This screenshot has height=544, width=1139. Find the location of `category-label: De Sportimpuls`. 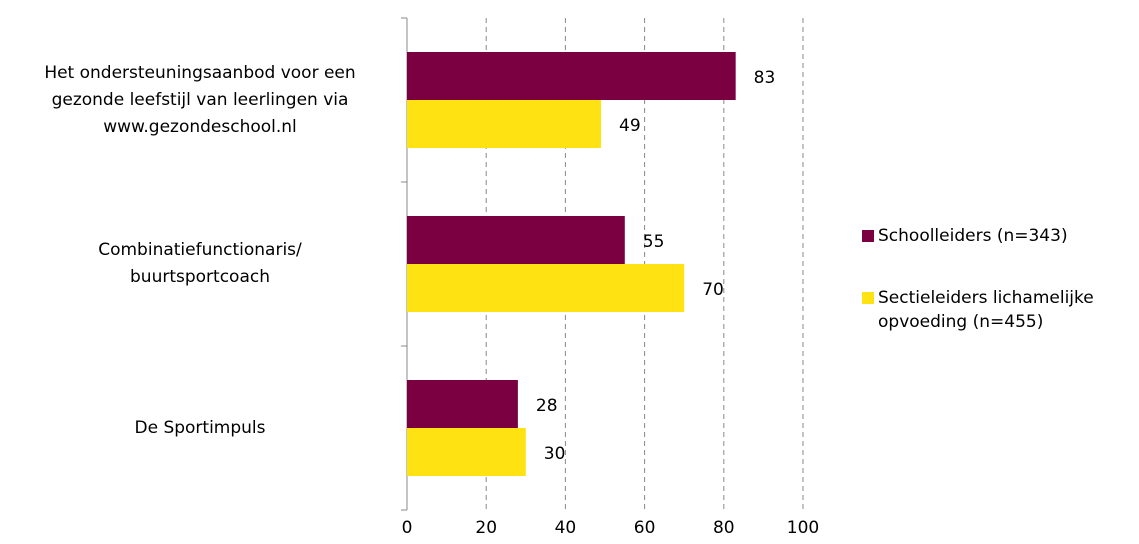

category-label: De Sportimpuls is located at coordinates (200, 428).